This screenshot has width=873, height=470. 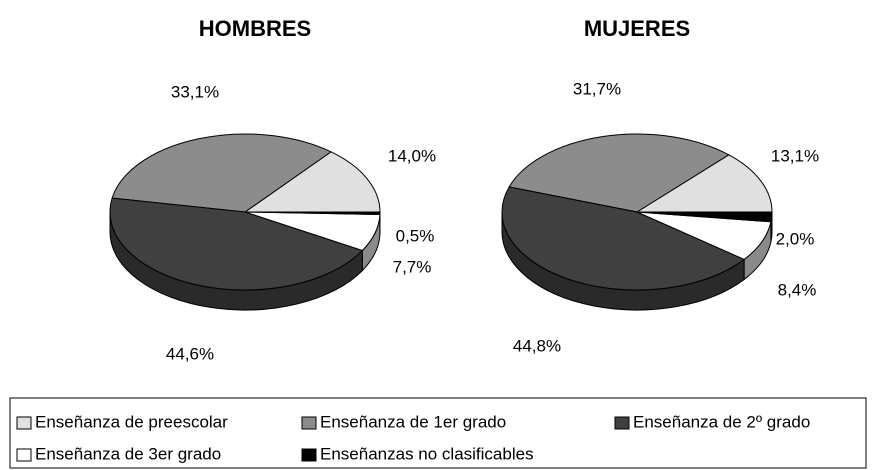 What do you see at coordinates (721, 421) in the screenshot?
I see `legend-label: Enseñanza de 2º grado` at bounding box center [721, 421].